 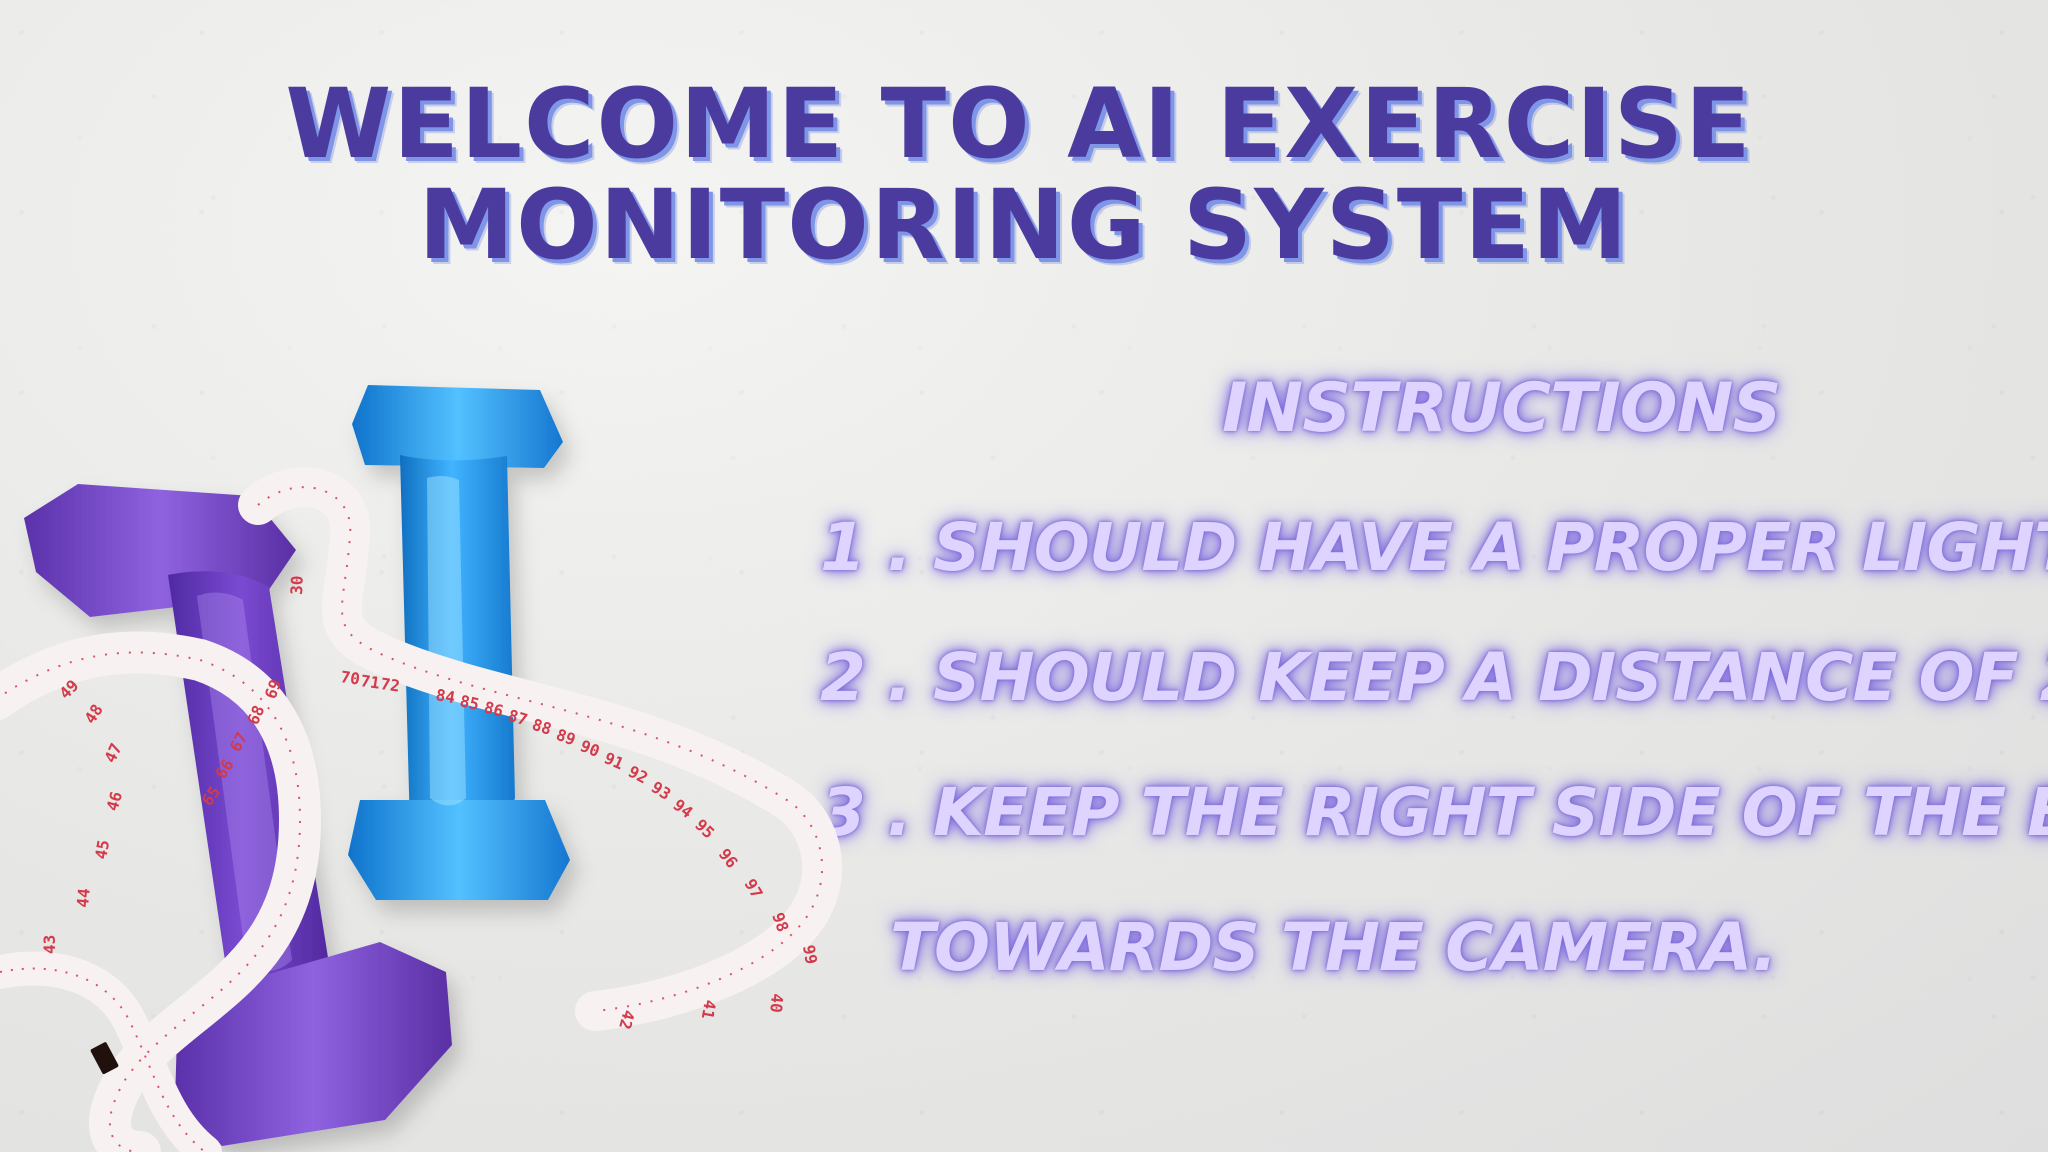 I want to click on tape-number-99: 99, so click(x=810, y=954).